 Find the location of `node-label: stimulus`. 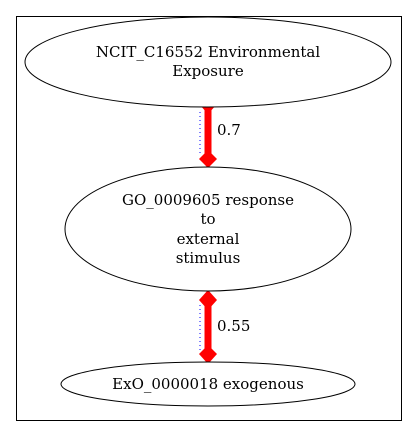

node-label: stimulus is located at coordinates (208, 258).